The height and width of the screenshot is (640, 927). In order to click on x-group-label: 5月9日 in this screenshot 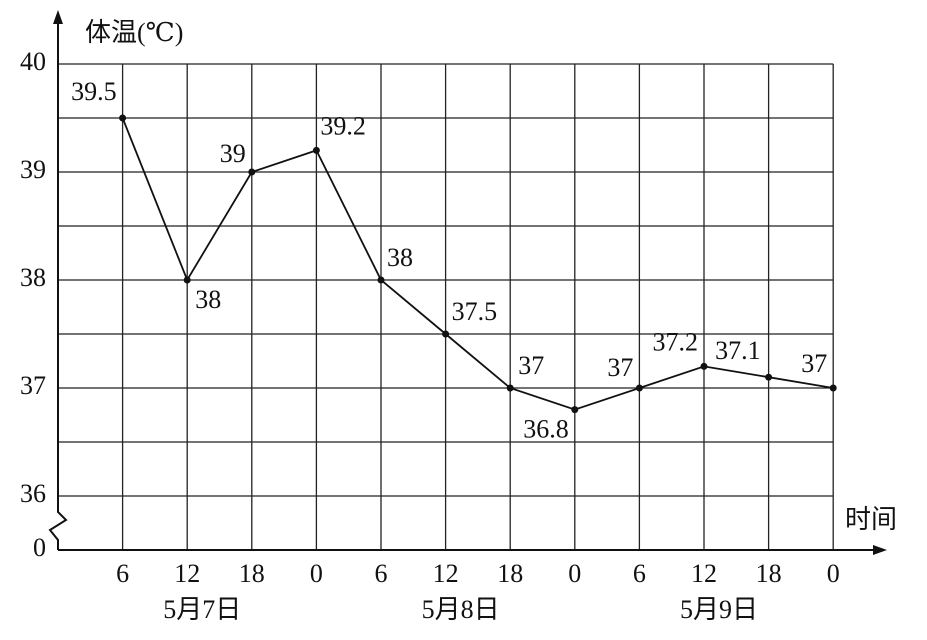, I will do `click(719, 609)`.